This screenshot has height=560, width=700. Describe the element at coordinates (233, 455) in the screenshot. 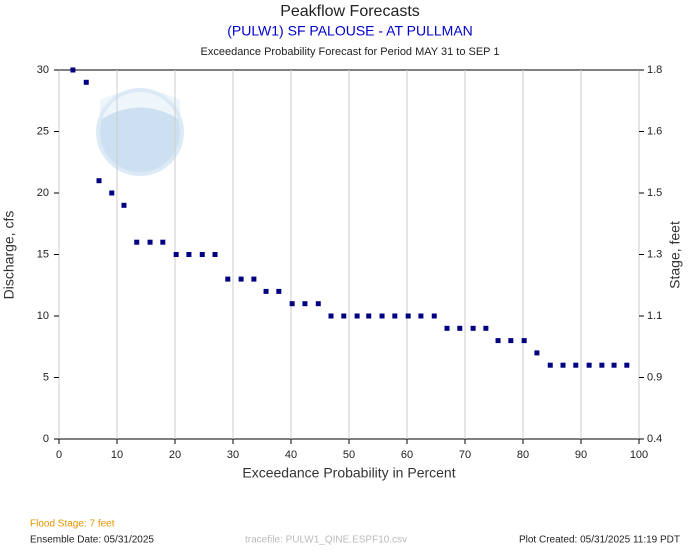

I see `x-tick-label: 30` at that location.